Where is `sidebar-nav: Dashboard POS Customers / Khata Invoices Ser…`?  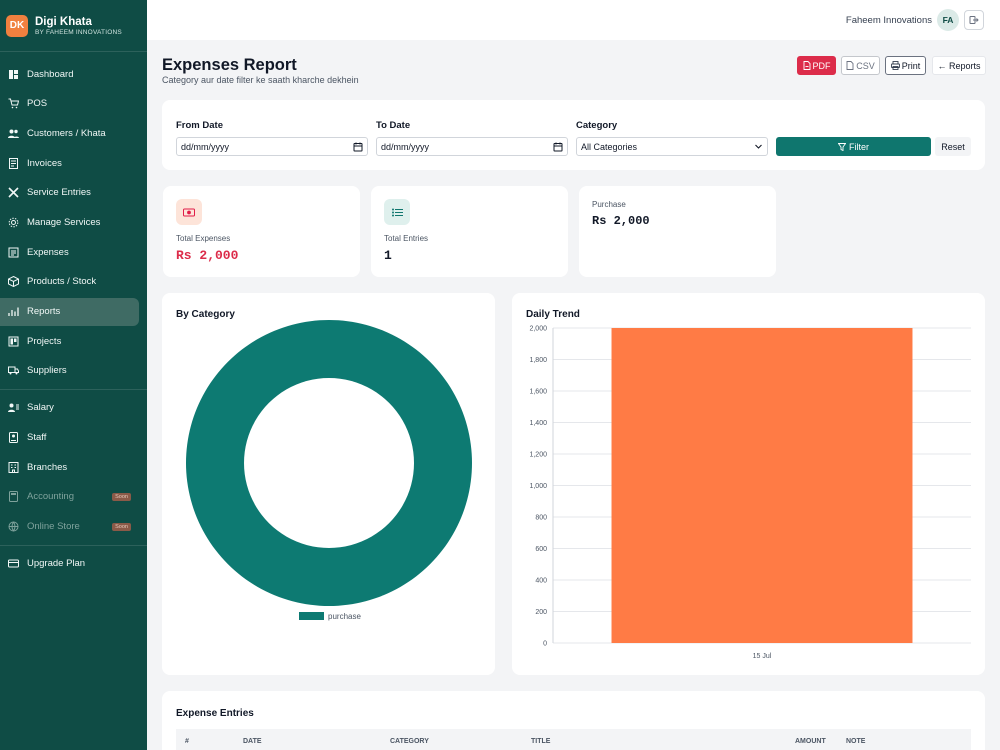
sidebar-nav: Dashboard POS Customers / Khata Invoices Ser… is located at coordinates (73, 315).